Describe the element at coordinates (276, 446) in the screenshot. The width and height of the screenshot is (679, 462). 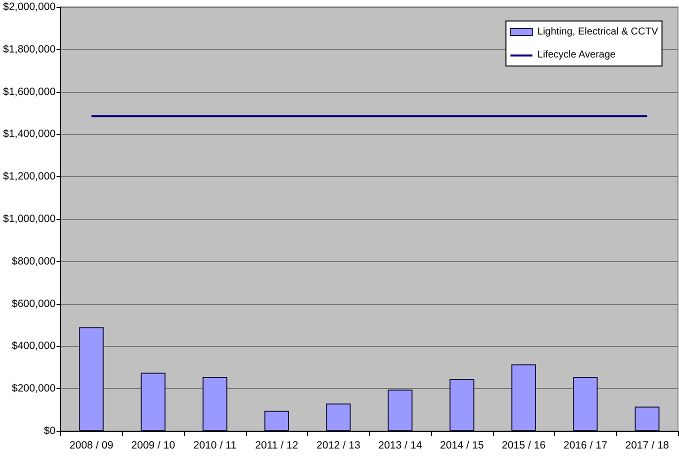
I see `x-tick-label: 2011 / 12` at that location.